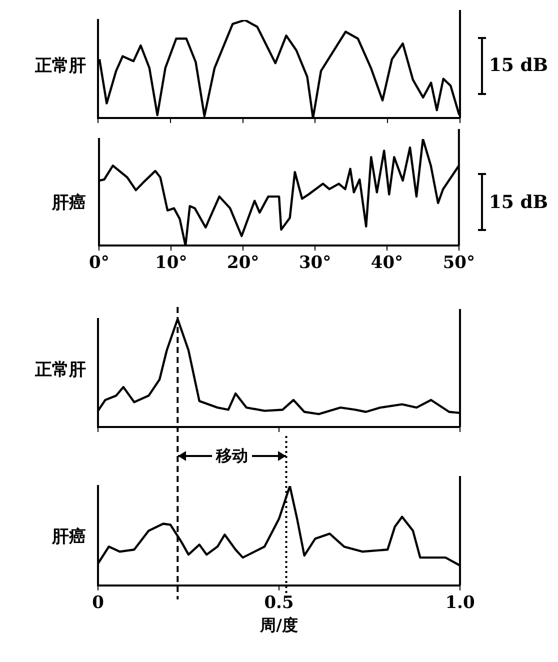 Image resolution: width=558 pixels, height=662 pixels. Describe the element at coordinates (243, 263) in the screenshot. I see `x-tick-label: 20°` at that location.